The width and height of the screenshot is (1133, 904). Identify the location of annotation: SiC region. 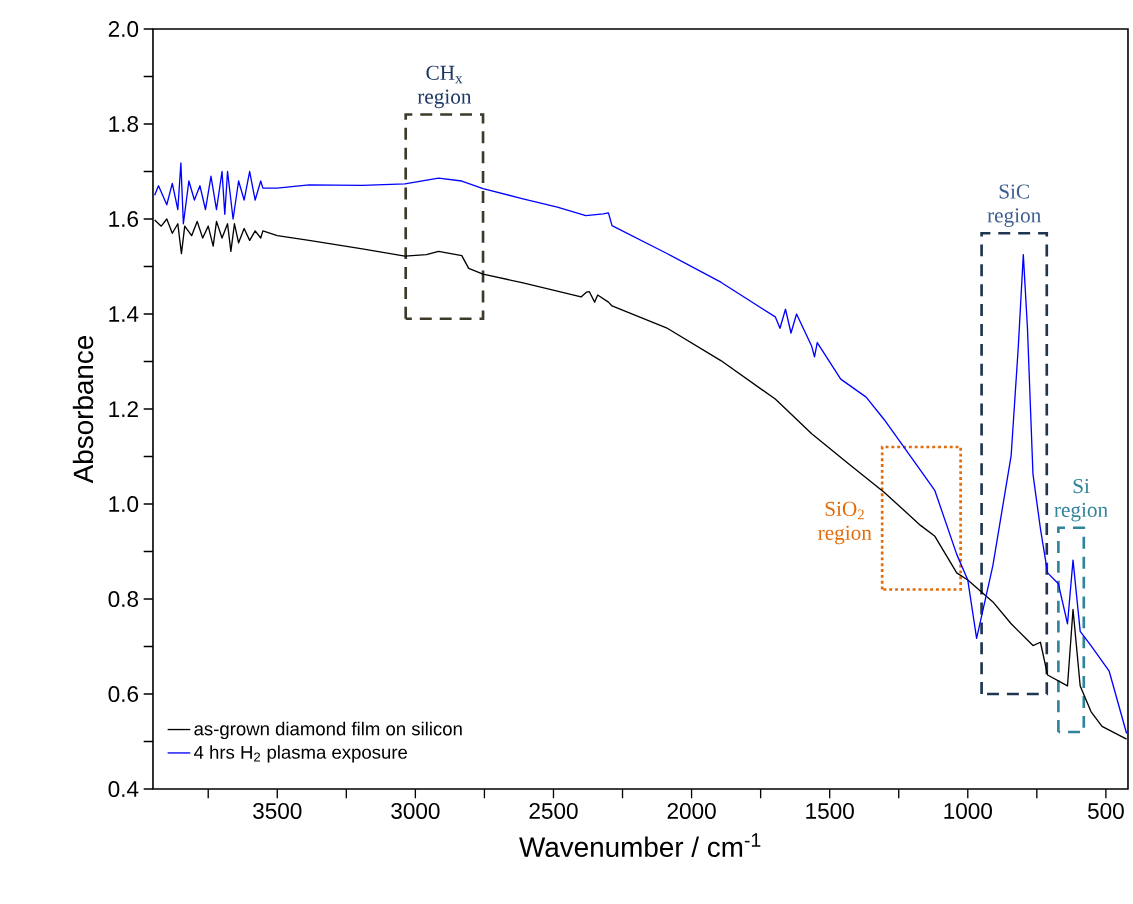
(1014, 205).